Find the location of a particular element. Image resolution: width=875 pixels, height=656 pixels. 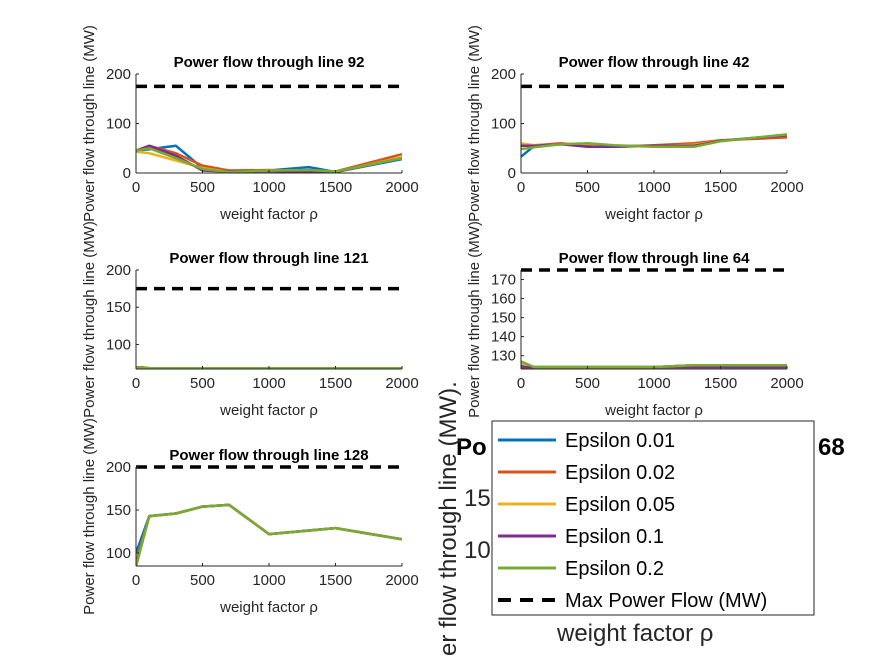

background-title-right: 68 is located at coordinates (831, 447).